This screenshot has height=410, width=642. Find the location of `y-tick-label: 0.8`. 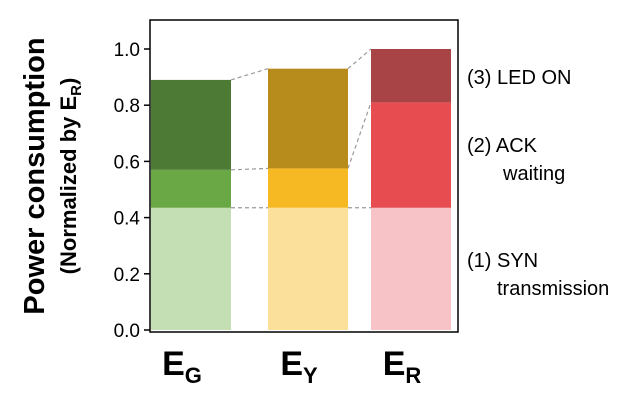

y-tick-label: 0.8 is located at coordinates (127, 106).